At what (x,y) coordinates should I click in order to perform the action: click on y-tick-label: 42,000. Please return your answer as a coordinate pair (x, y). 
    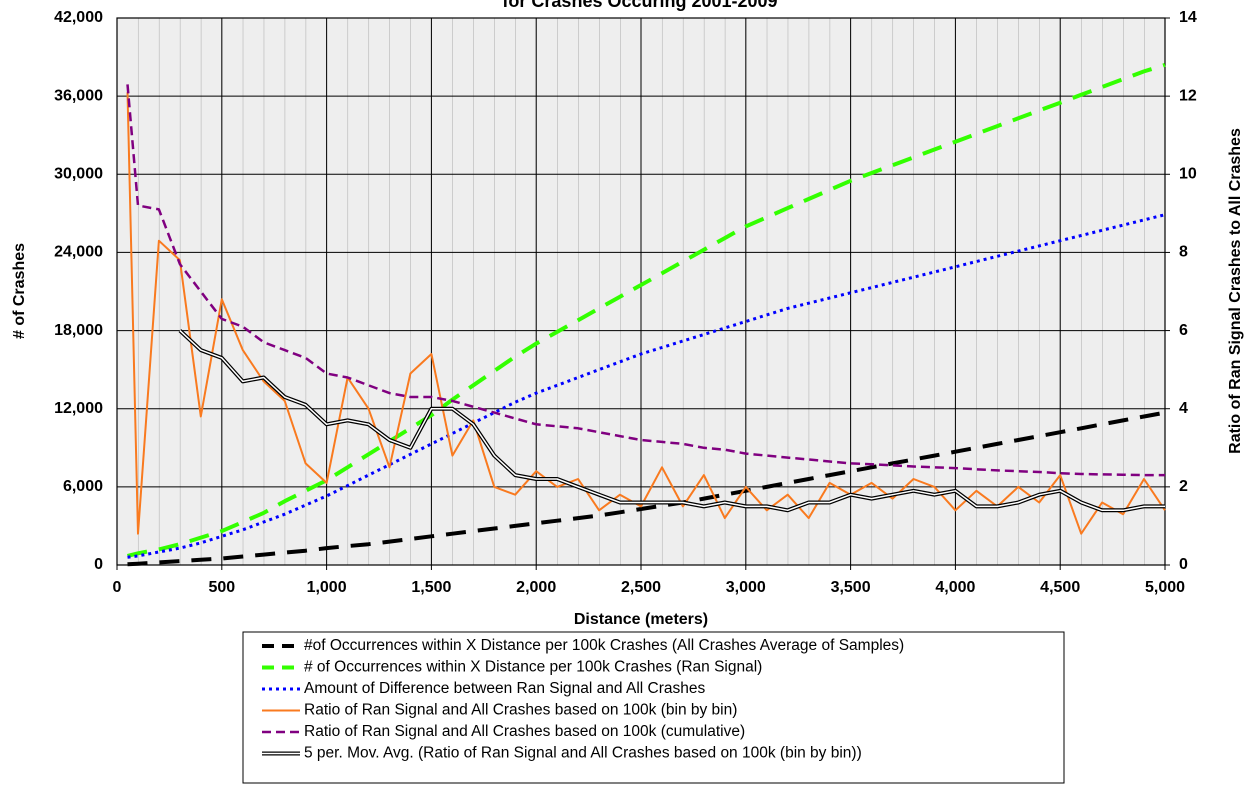
    Looking at the image, I should click on (78, 17).